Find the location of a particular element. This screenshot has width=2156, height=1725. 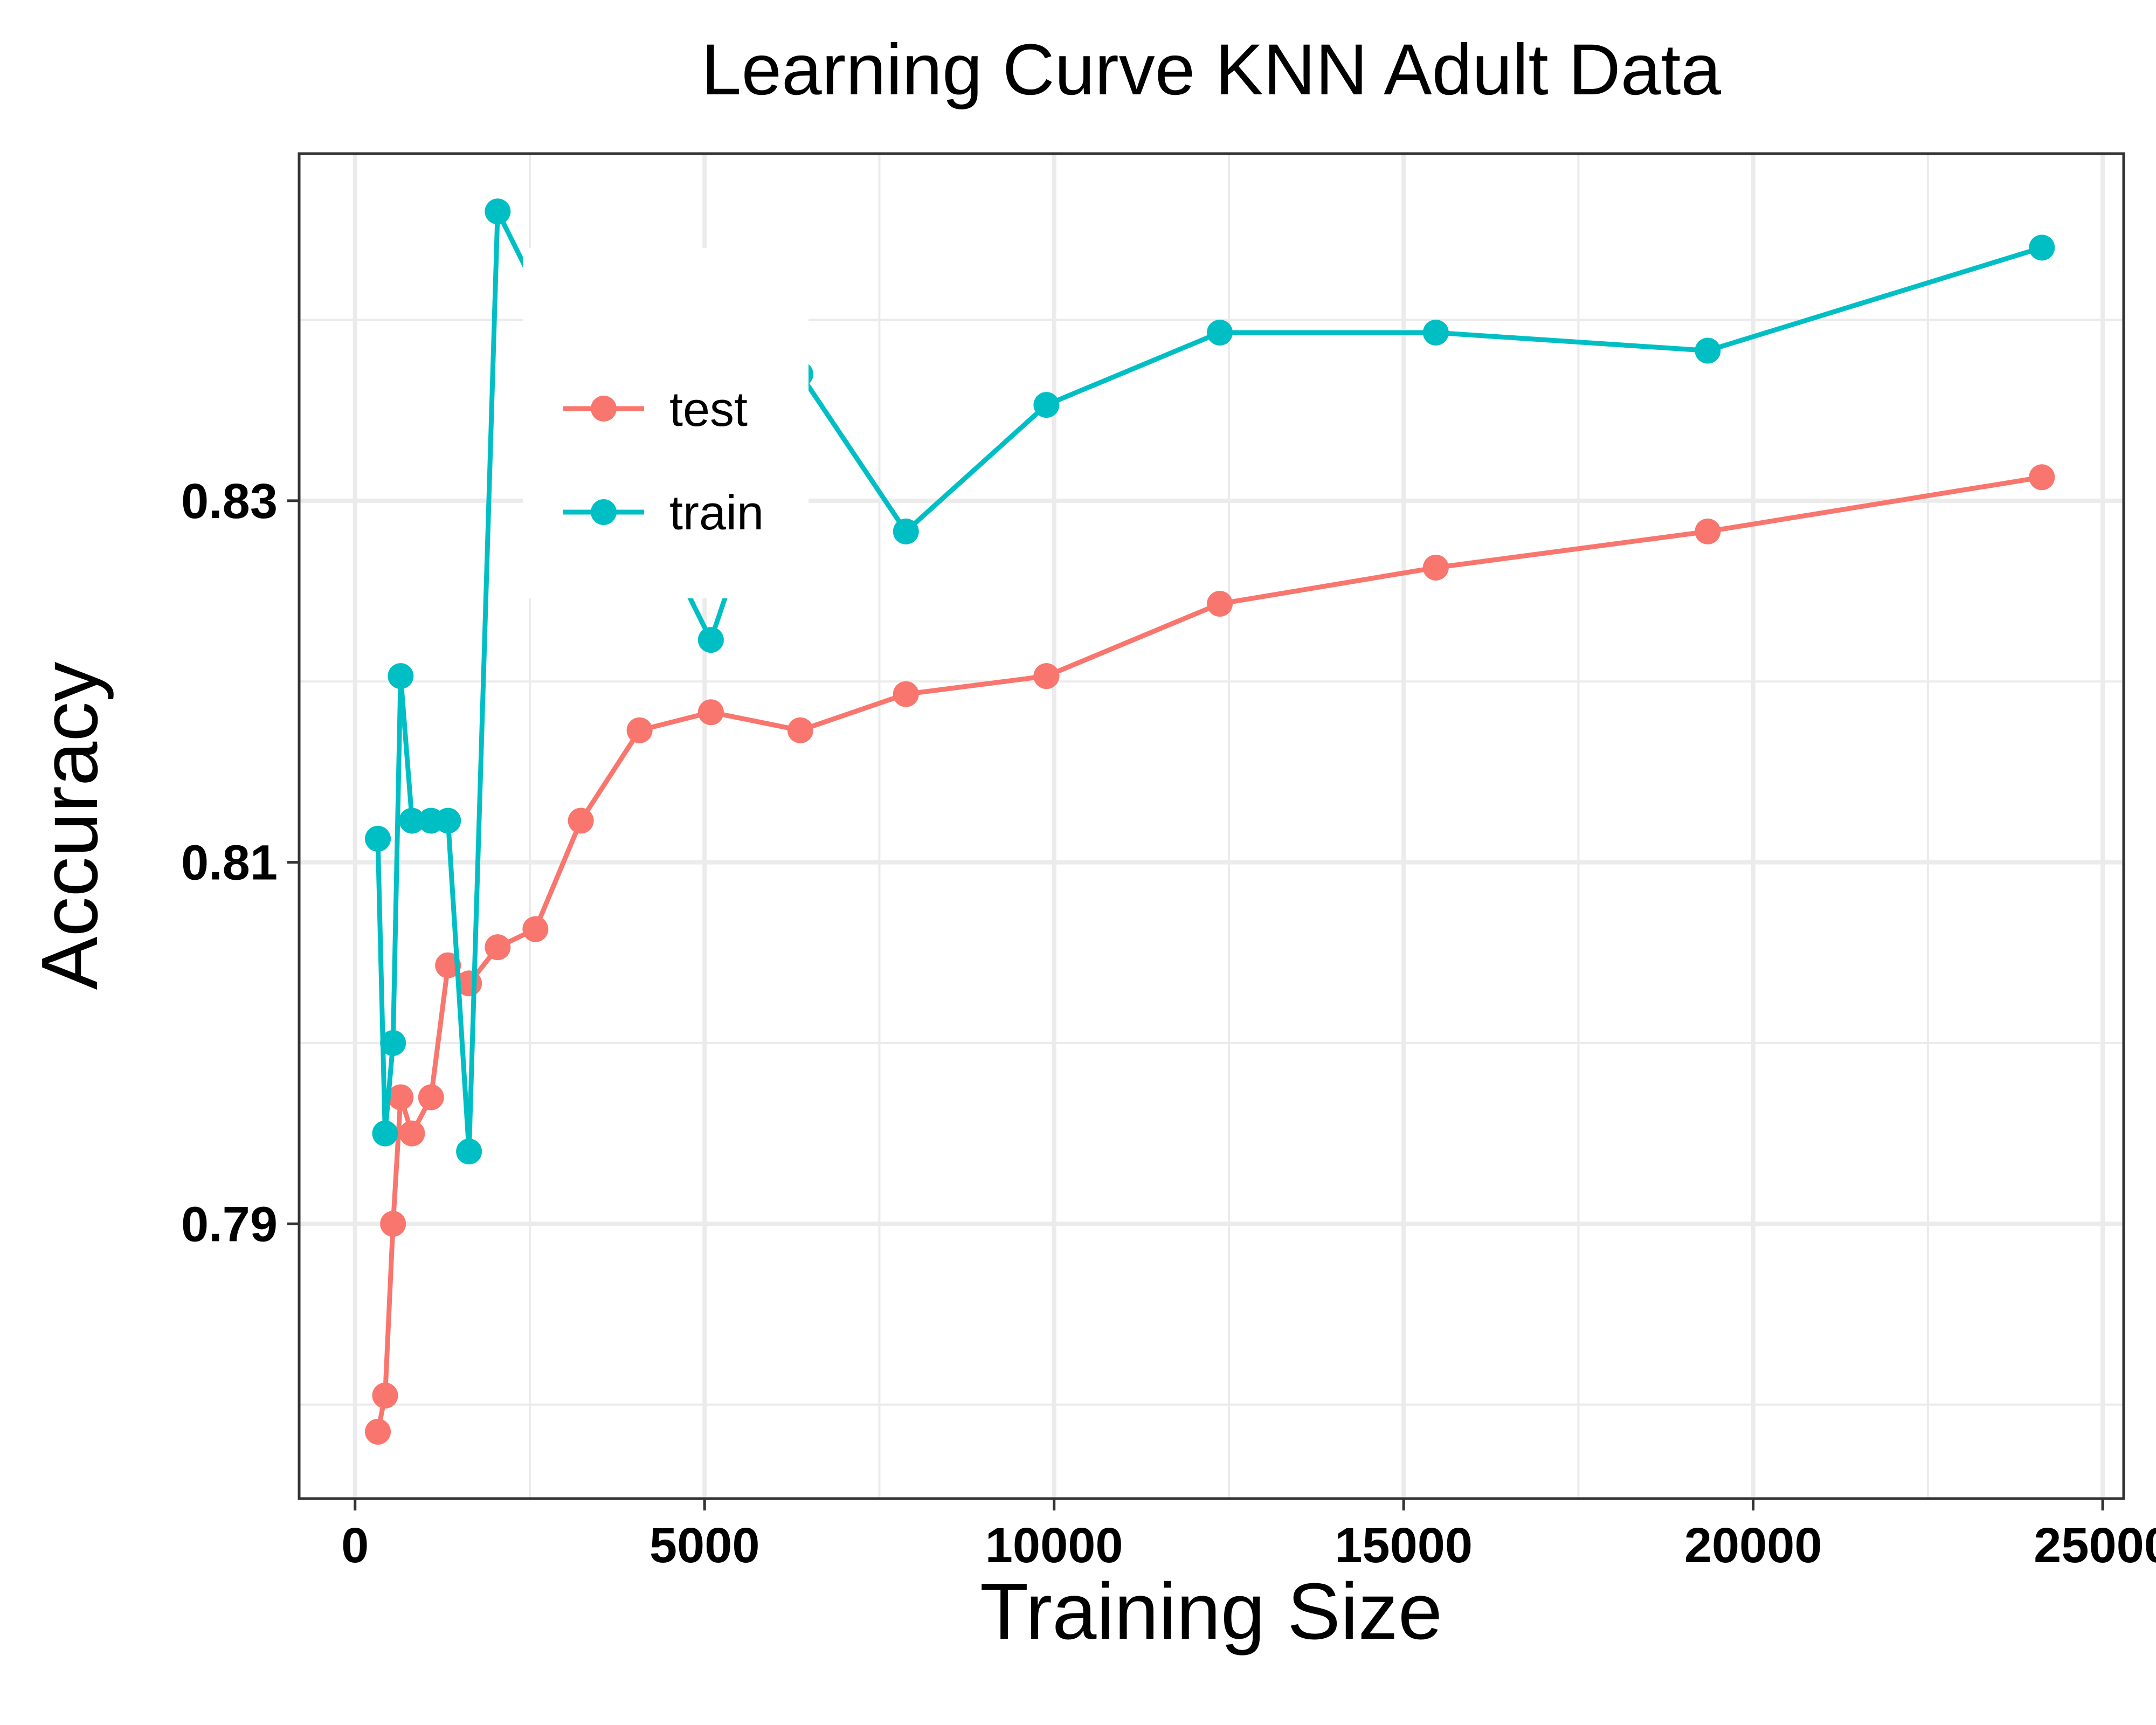

chart-title: Learning Curve KNN Adult Data is located at coordinates (1211, 70).